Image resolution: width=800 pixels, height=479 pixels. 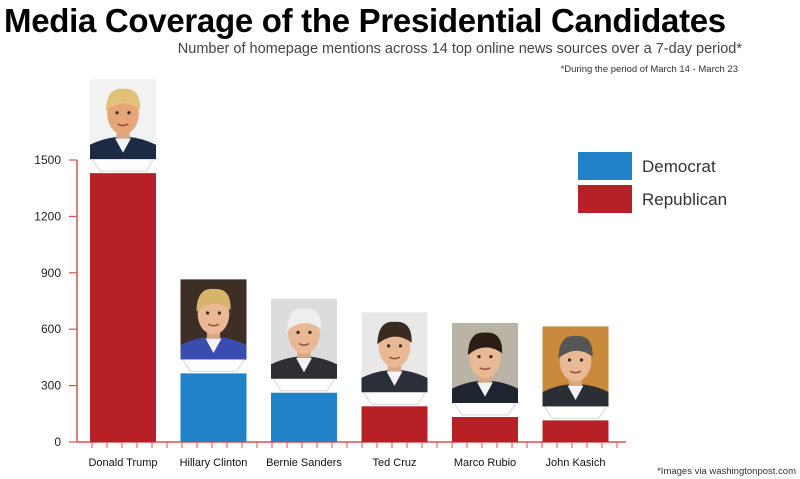 What do you see at coordinates (485, 463) in the screenshot?
I see `category-label: Marco Rubio` at bounding box center [485, 463].